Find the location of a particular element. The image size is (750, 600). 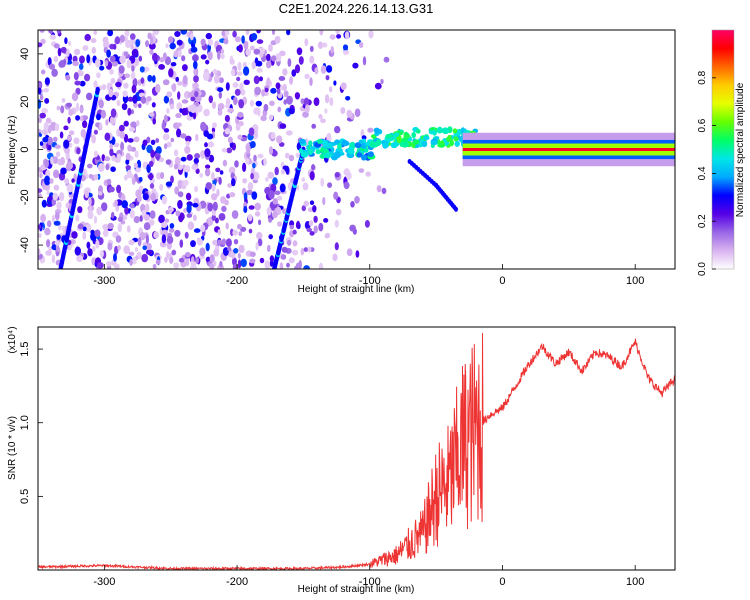

snr-y-ticks: 0.5 1.0 1.5 is located at coordinates (31, 422).